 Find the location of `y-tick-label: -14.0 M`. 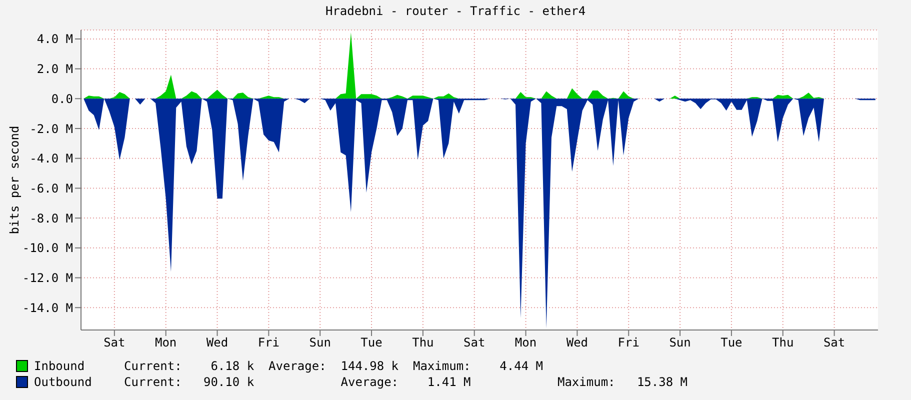

y-tick-label: -14.0 M is located at coordinates (47, 307).